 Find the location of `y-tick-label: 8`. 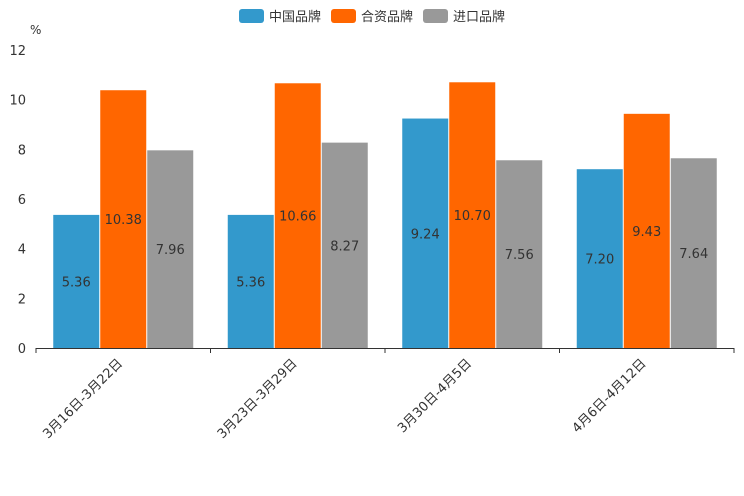

y-tick-label: 8 is located at coordinates (22, 150).